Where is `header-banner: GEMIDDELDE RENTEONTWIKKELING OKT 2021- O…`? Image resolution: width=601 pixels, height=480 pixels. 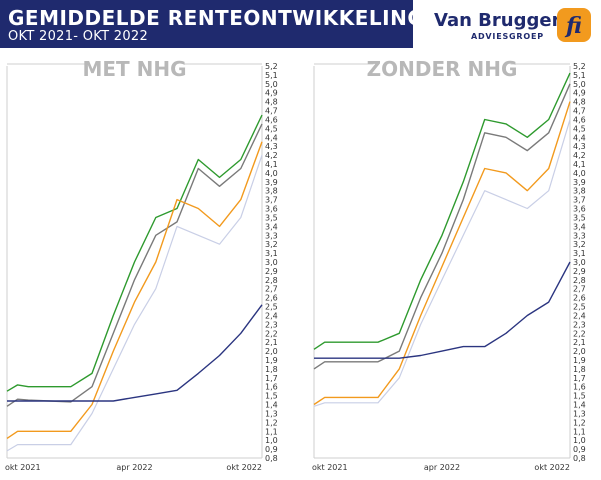
header-banner: GEMIDDELDE RENTEONTWIKKELING OKT 2021- O… is located at coordinates (212, 24).